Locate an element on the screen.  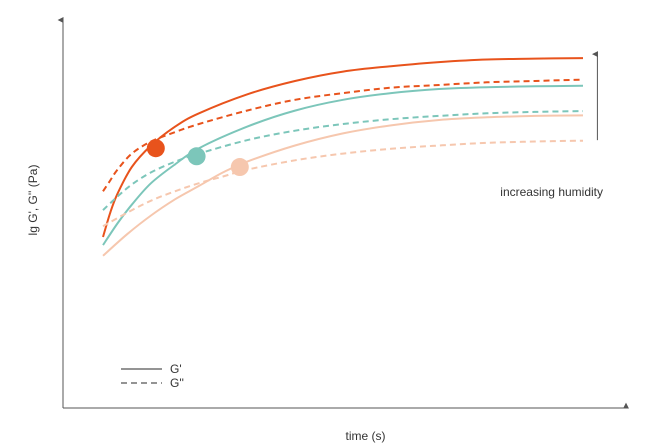
y-axis-label: lg G', G'' (Pa) is located at coordinates (33, 200).